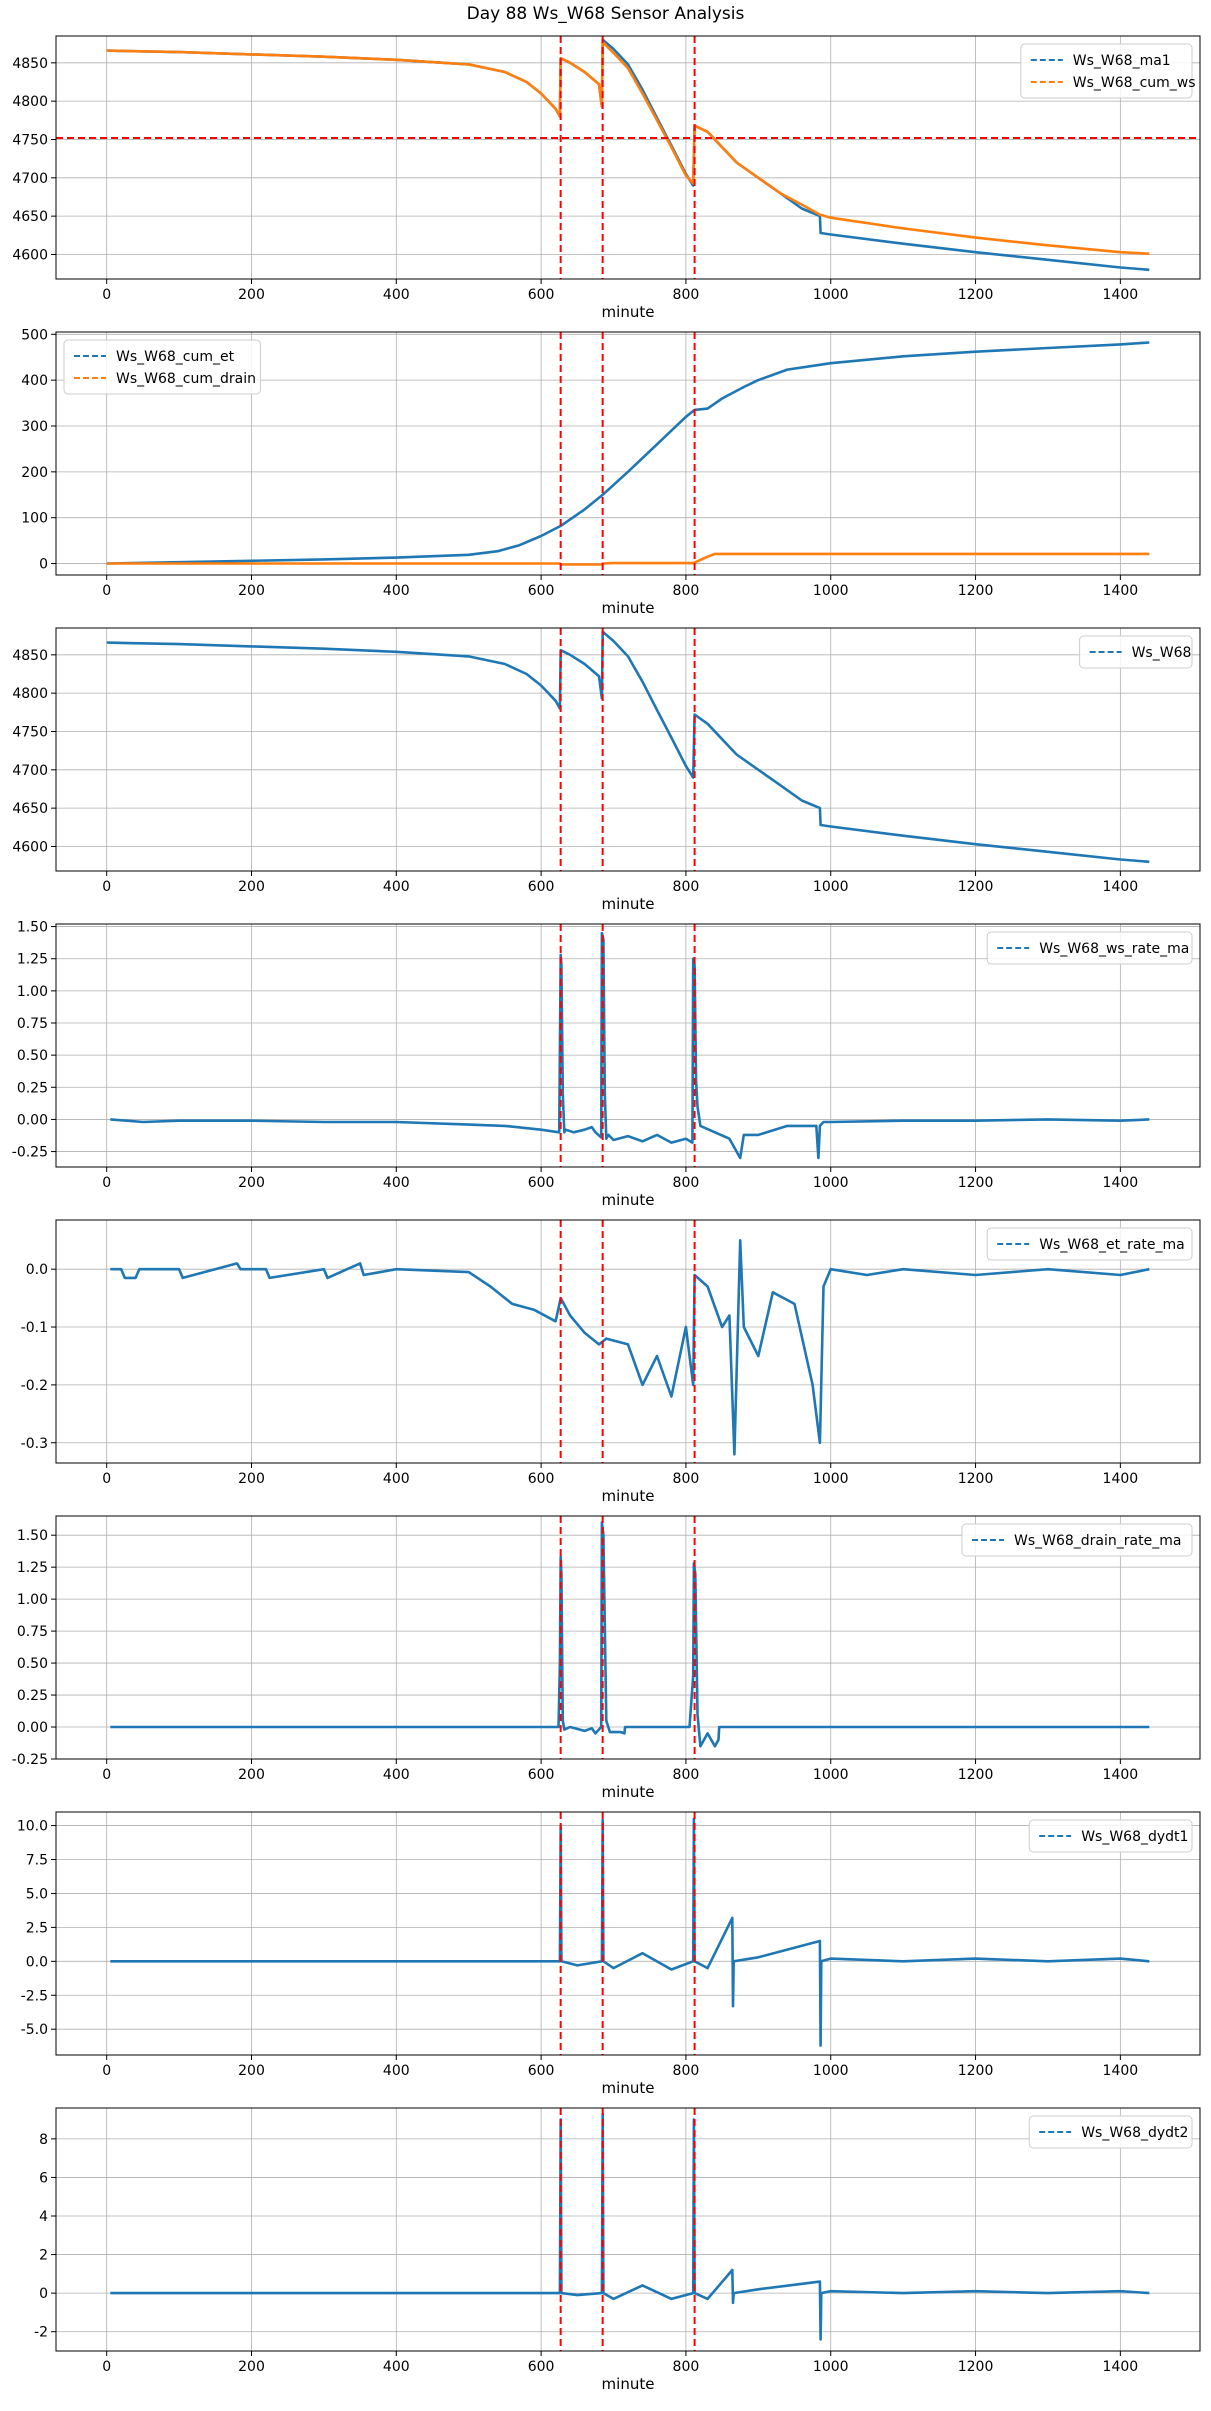 The width and height of the screenshot is (1211, 2411). Describe the element at coordinates (32, 1568) in the screenshot. I see `y-tick-label: 1.25` at that location.